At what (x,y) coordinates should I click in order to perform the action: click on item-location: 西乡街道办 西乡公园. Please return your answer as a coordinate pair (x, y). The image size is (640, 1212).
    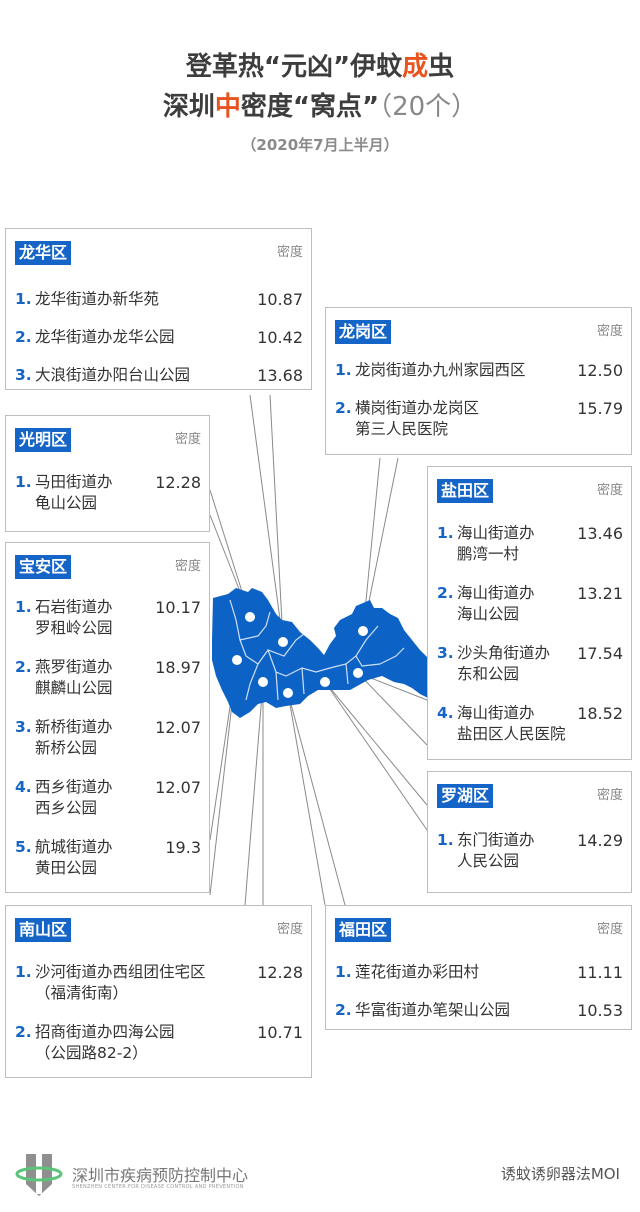
    Looking at the image, I should click on (74, 797).